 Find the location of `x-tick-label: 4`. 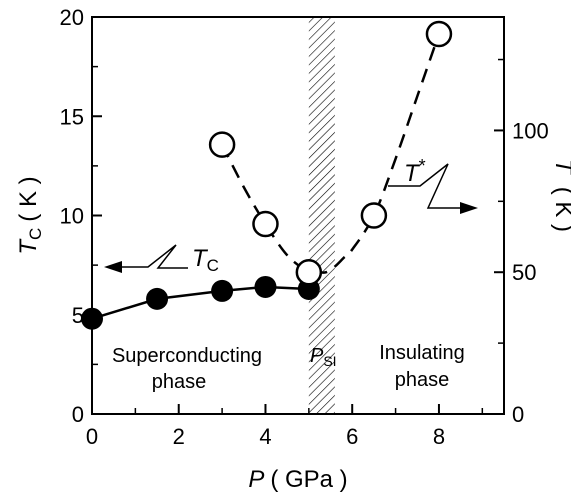

x-tick-label: 4 is located at coordinates (265, 436).